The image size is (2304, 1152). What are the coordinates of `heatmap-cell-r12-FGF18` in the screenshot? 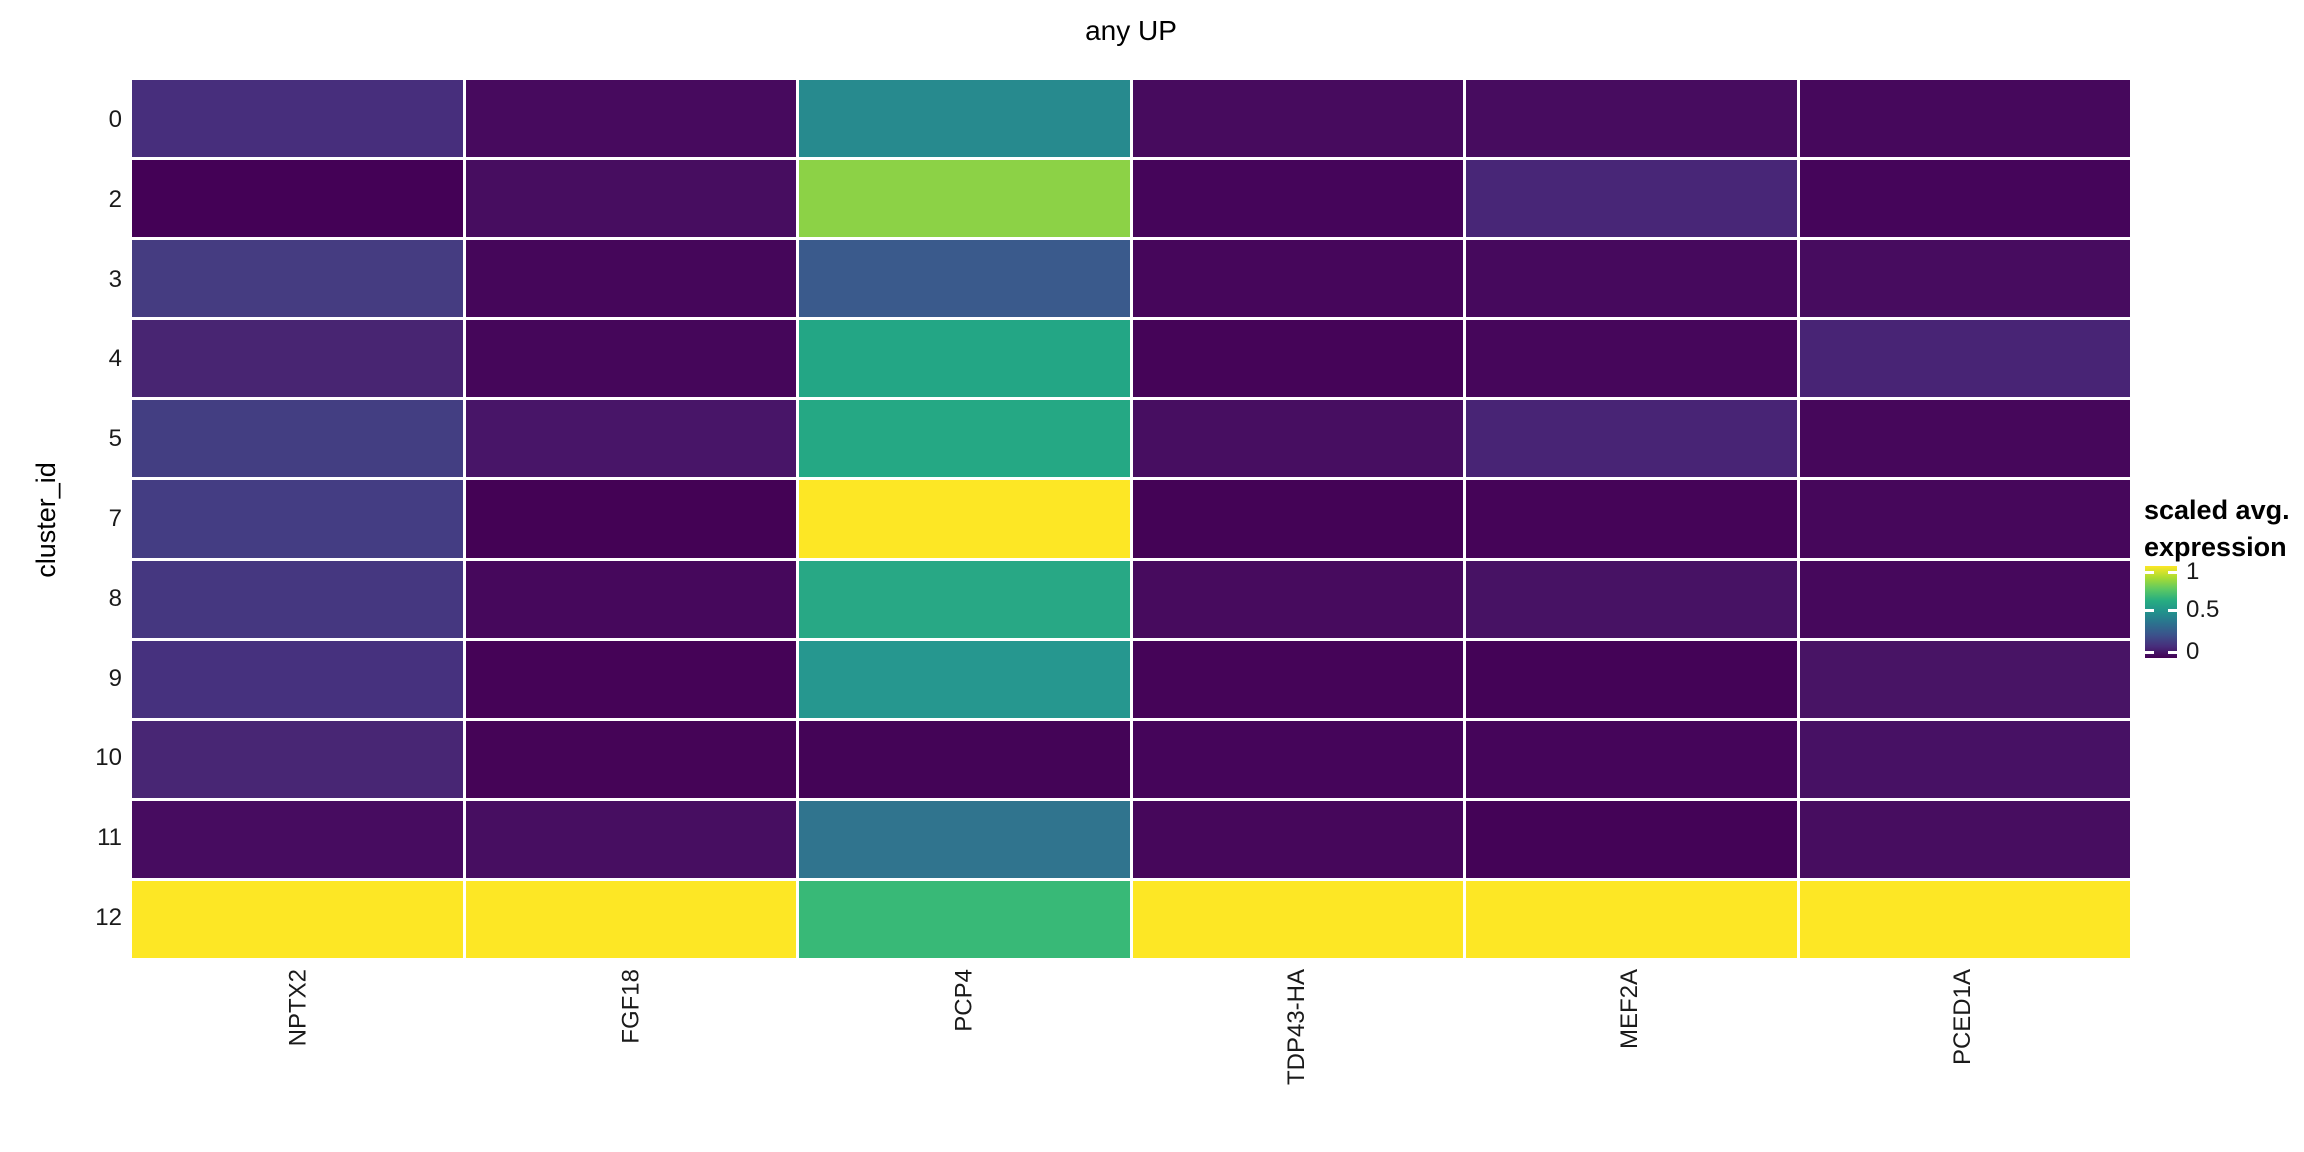 It's located at (630, 919).